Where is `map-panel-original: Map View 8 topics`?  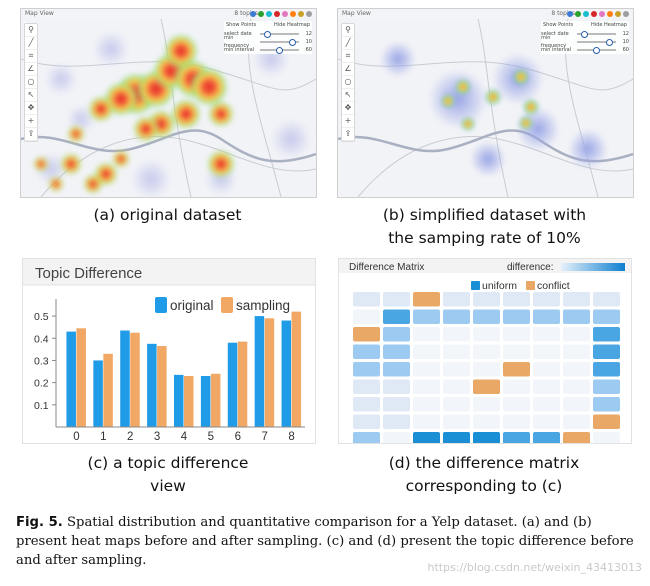 map-panel-original: Map View 8 topics is located at coordinates (168, 103).